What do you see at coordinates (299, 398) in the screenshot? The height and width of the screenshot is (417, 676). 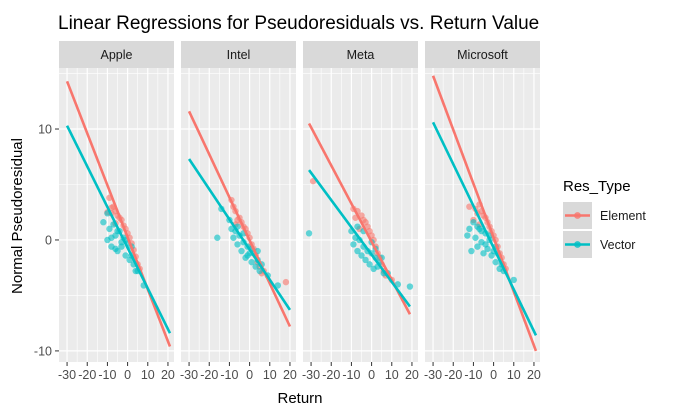 I see `x-axis-label: Return` at bounding box center [299, 398].